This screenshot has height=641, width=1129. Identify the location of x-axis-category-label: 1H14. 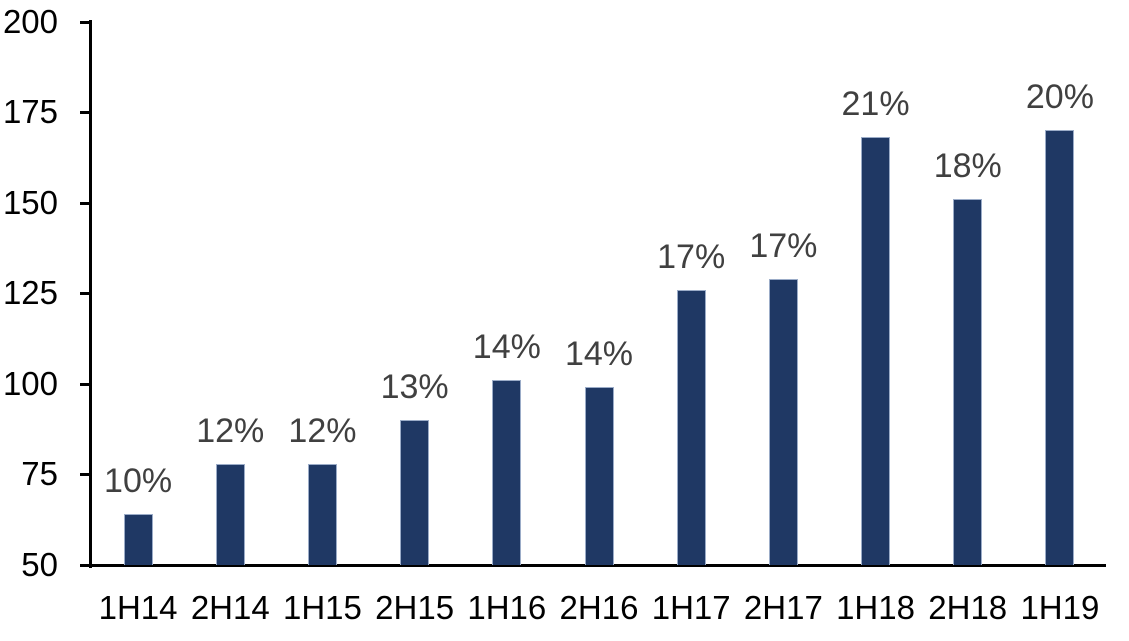
(138, 607).